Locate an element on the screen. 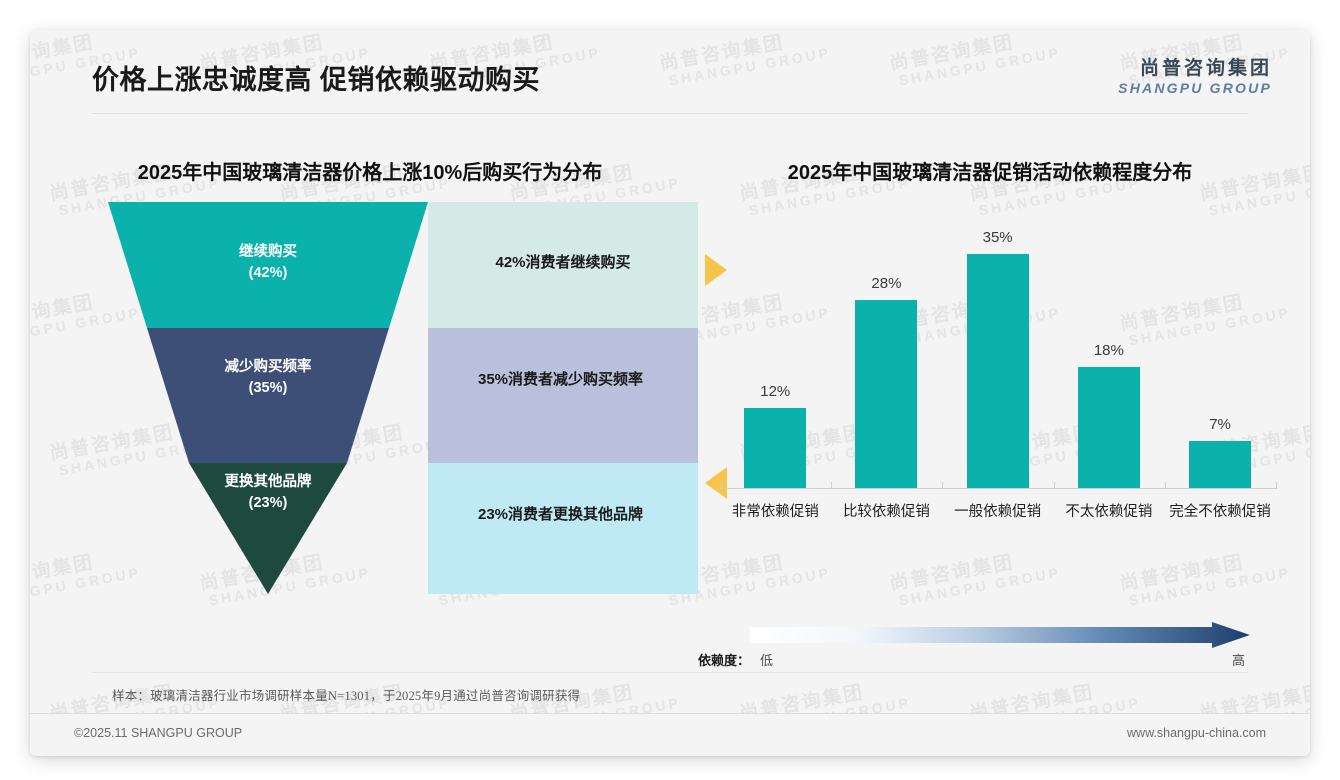 The height and width of the screenshot is (780, 1340). x-axis-label: 非常依赖促销 is located at coordinates (775, 512).